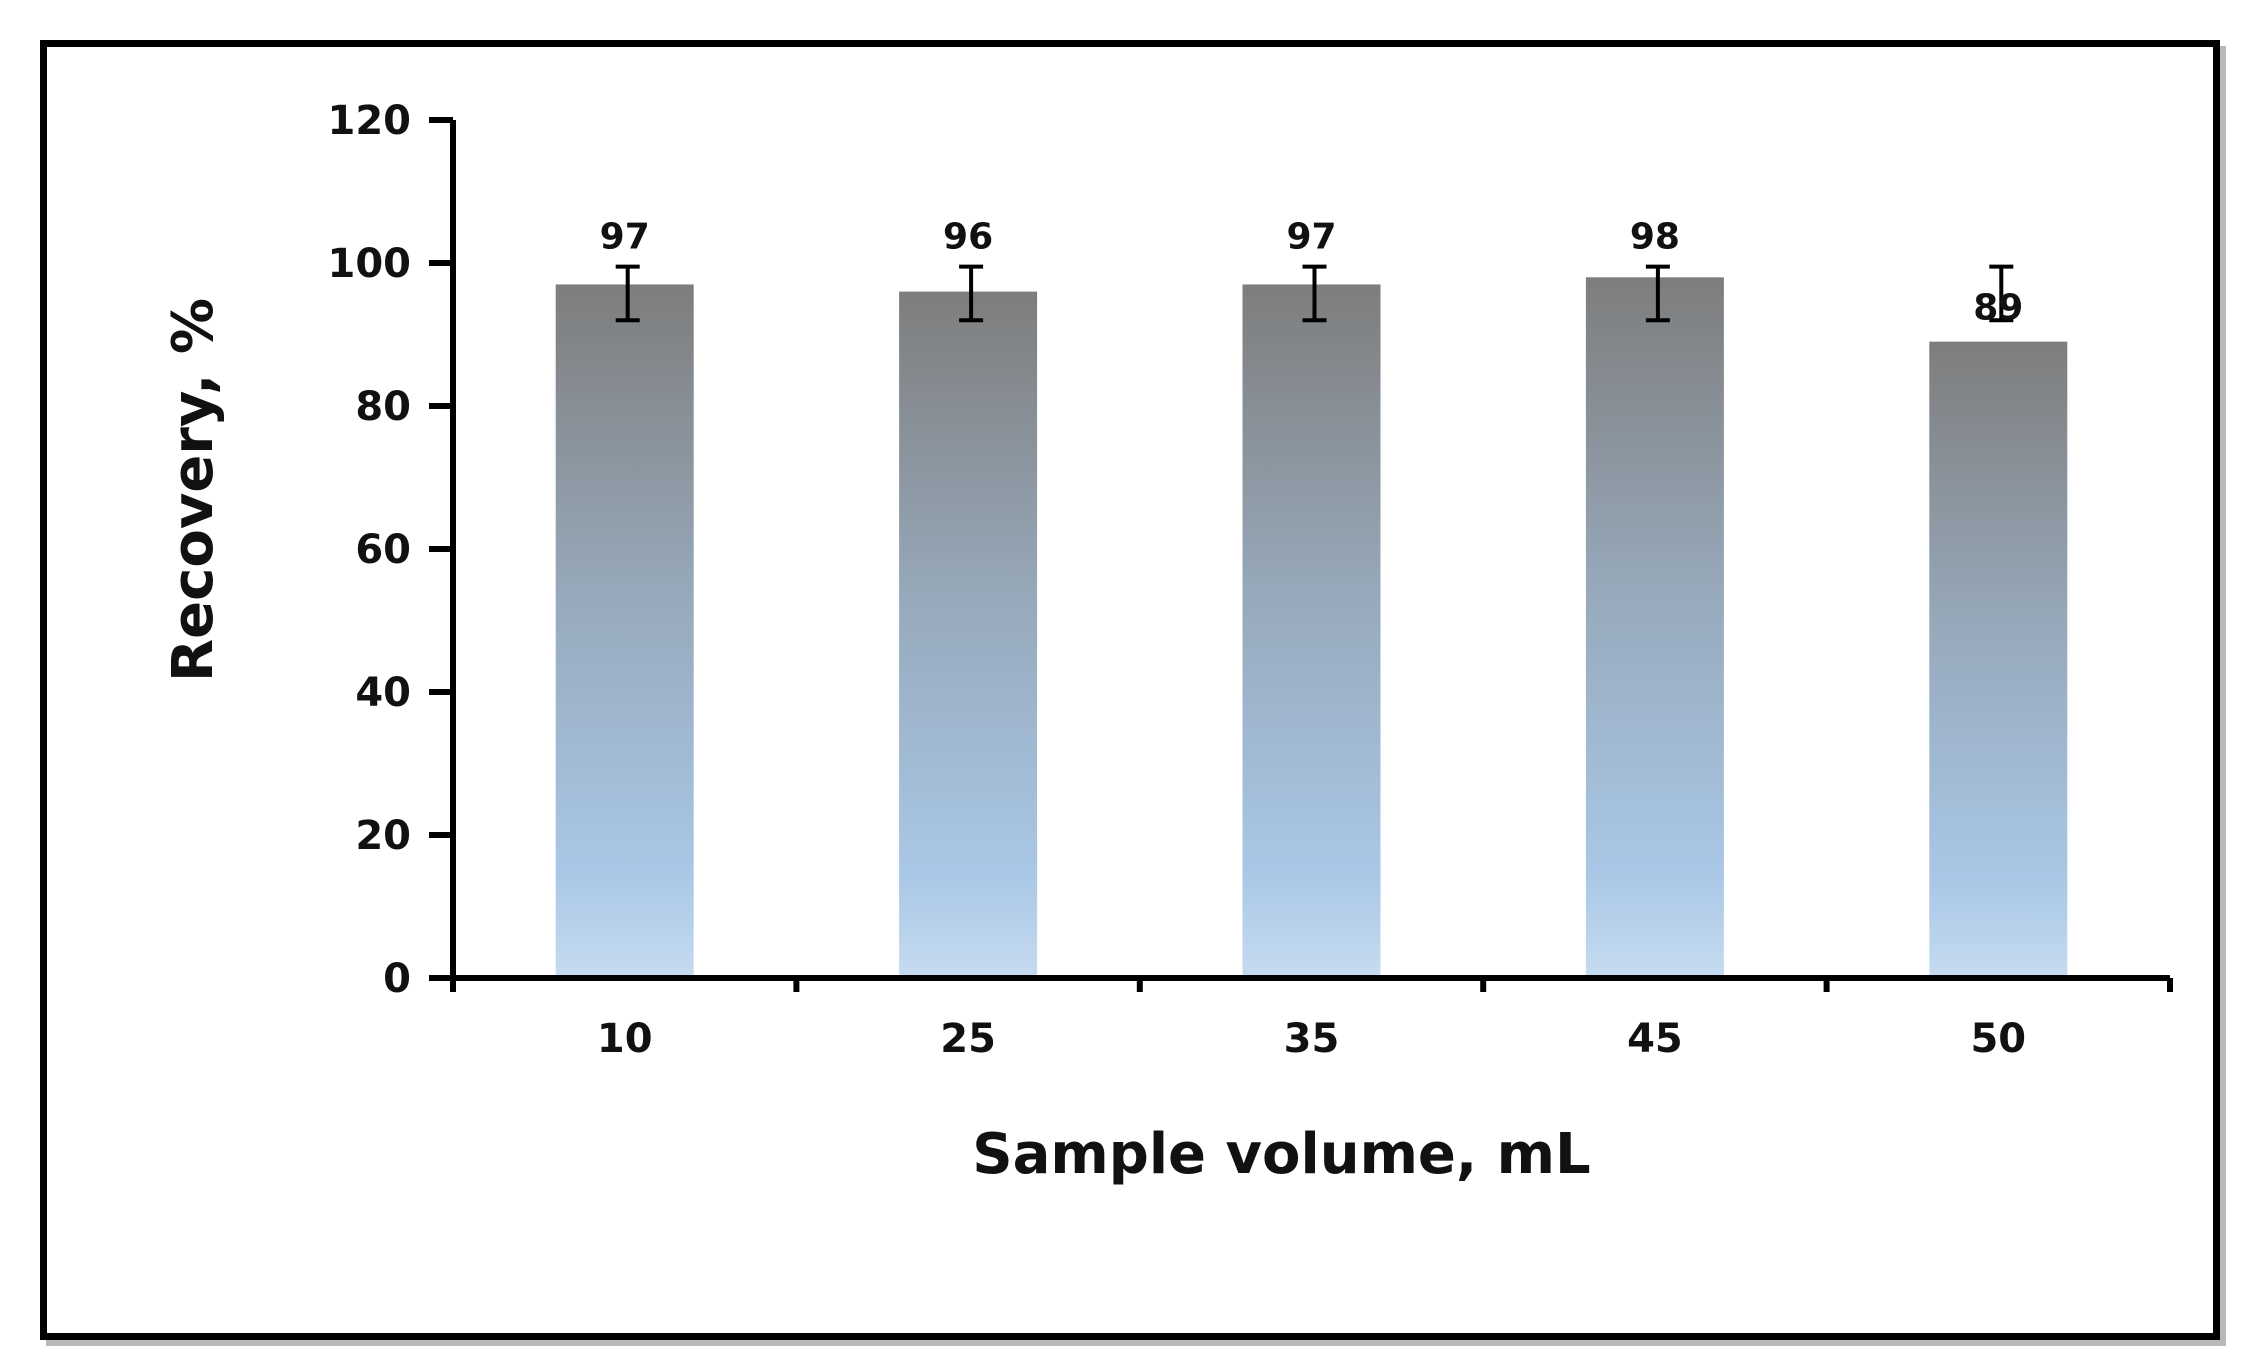 Image resolution: width=2256 pixels, height=1369 pixels. Describe the element at coordinates (193, 490) in the screenshot. I see `y-axis-title: Recovery, %` at that location.